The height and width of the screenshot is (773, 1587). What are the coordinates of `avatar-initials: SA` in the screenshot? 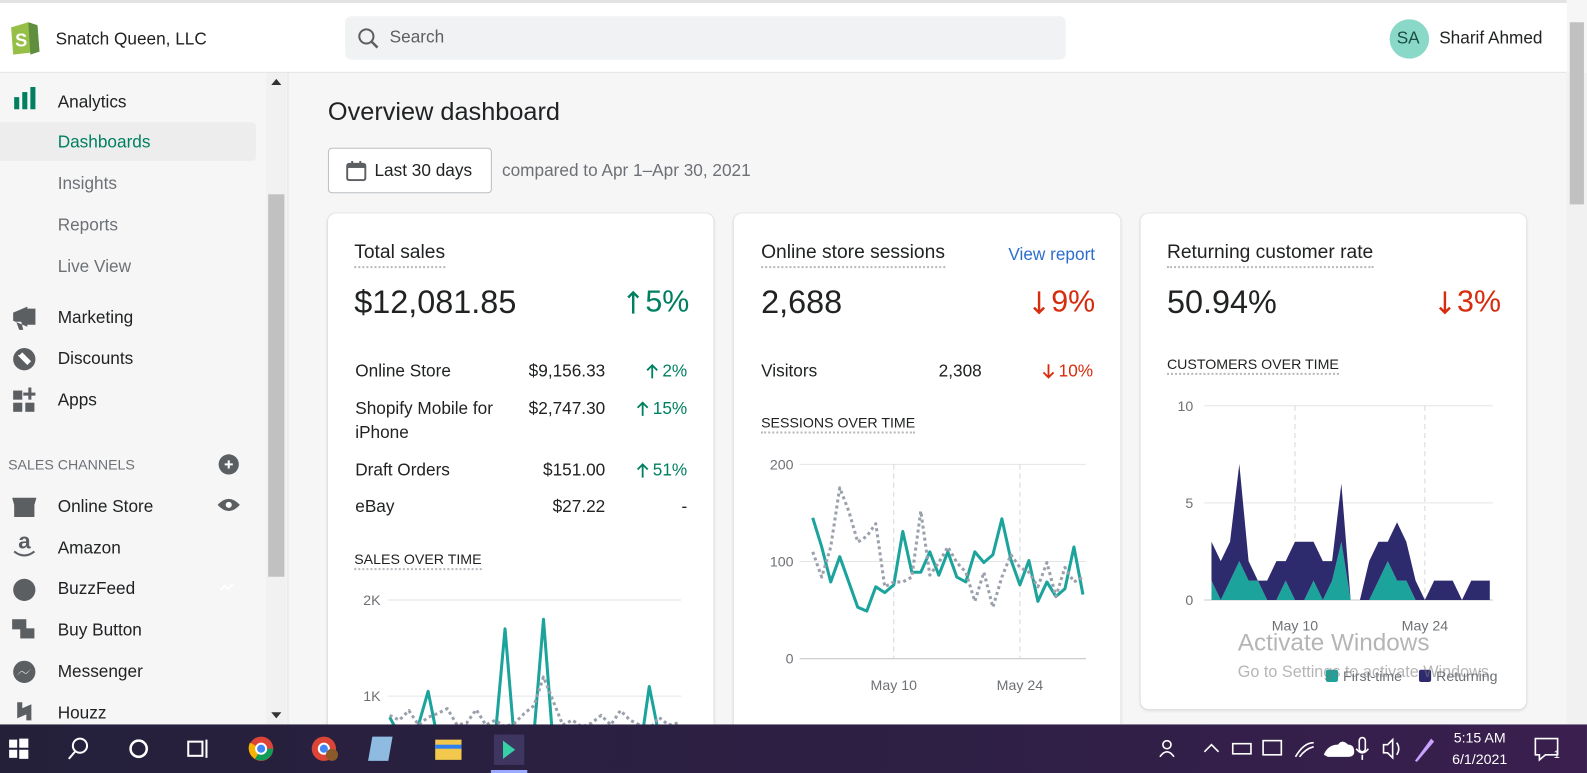 It's located at (1408, 38).